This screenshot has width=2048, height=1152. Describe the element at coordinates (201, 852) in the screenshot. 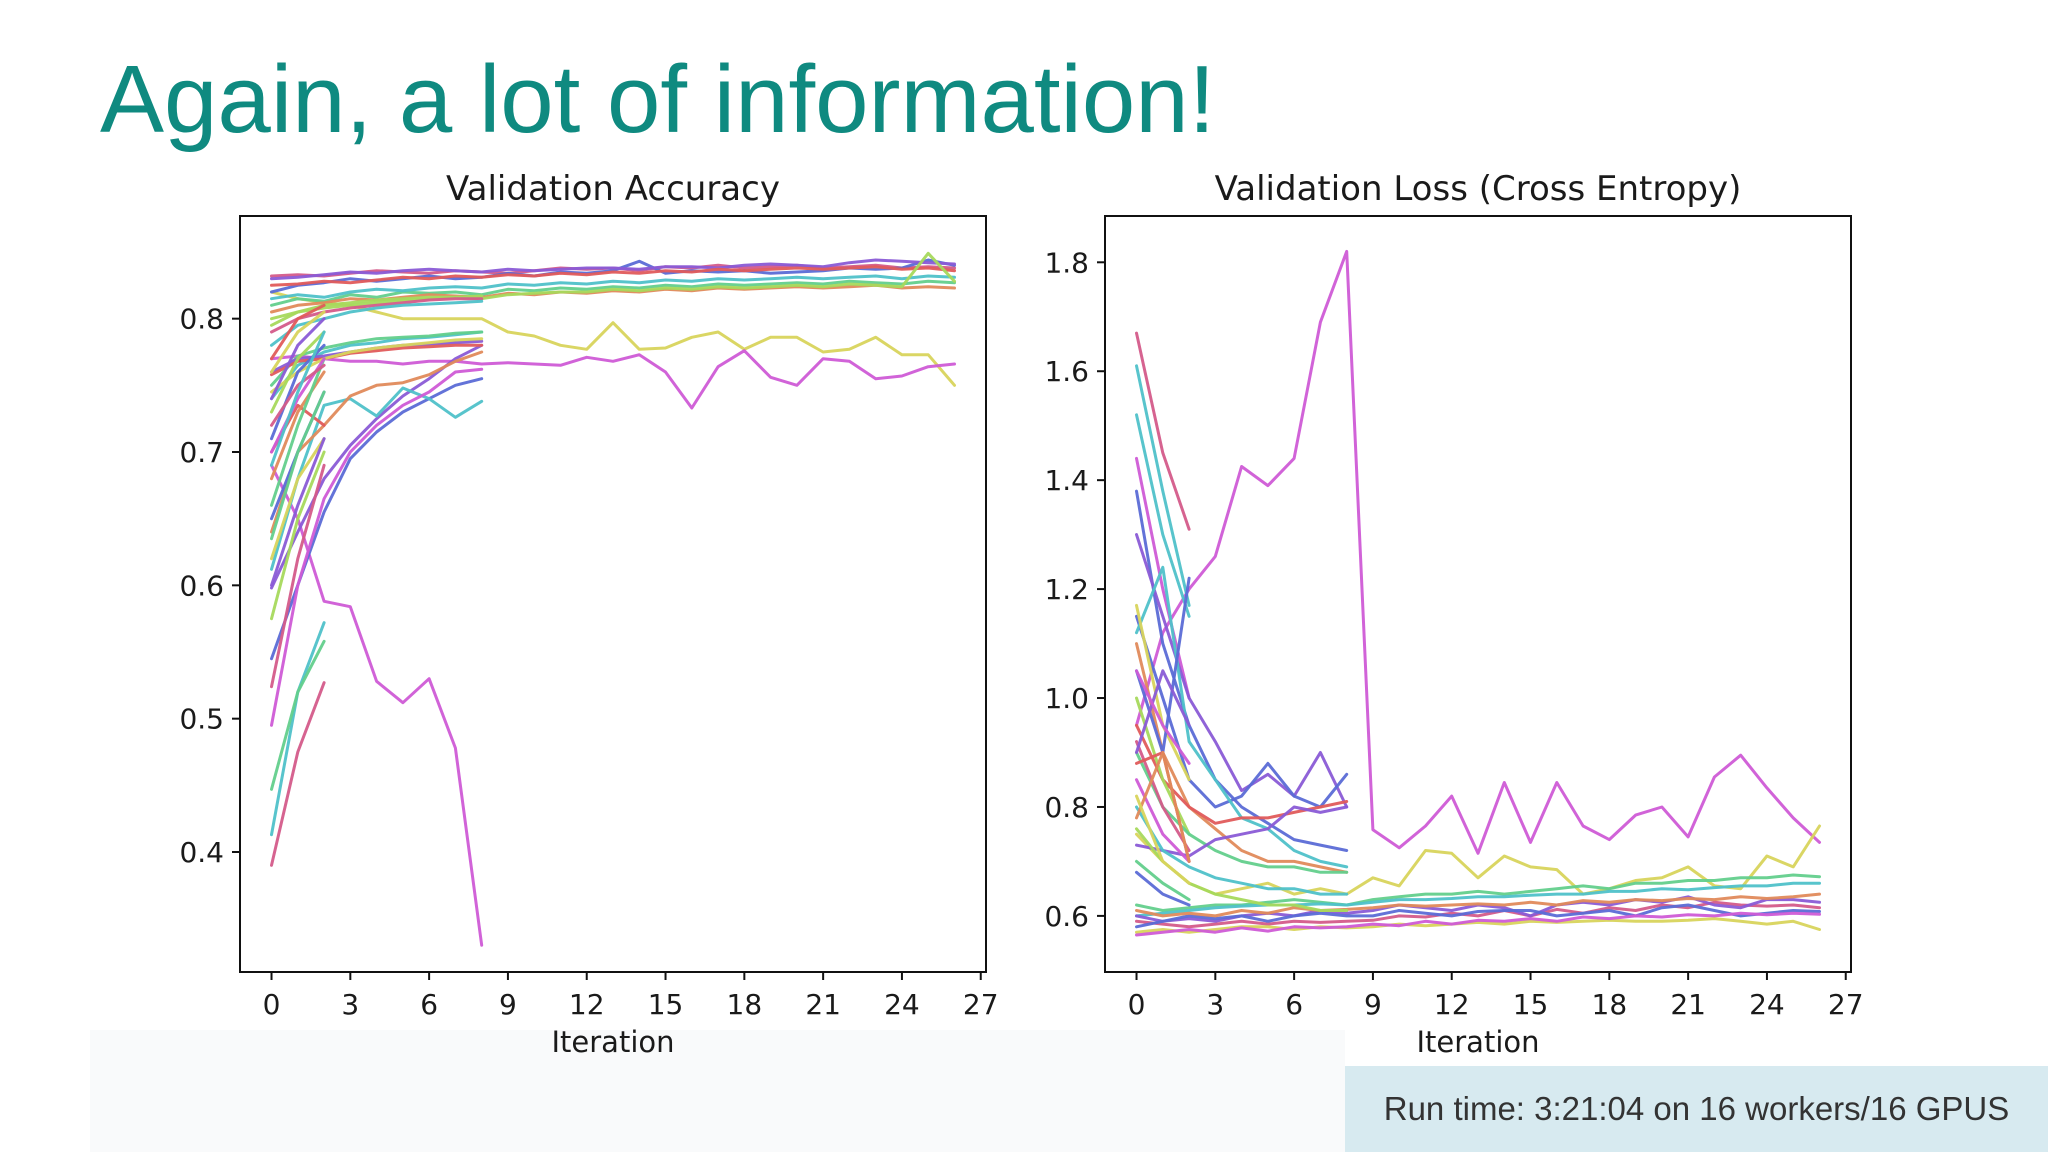

I see `y-tick-label: 0.4` at that location.